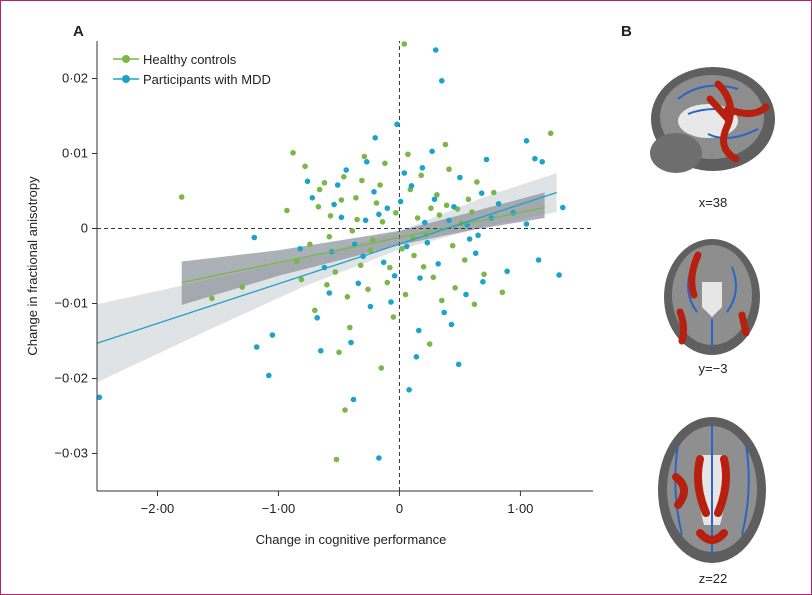 This screenshot has height=595, width=812. What do you see at coordinates (713, 202) in the screenshot?
I see `sagittal-slice-caption: x=38` at bounding box center [713, 202].